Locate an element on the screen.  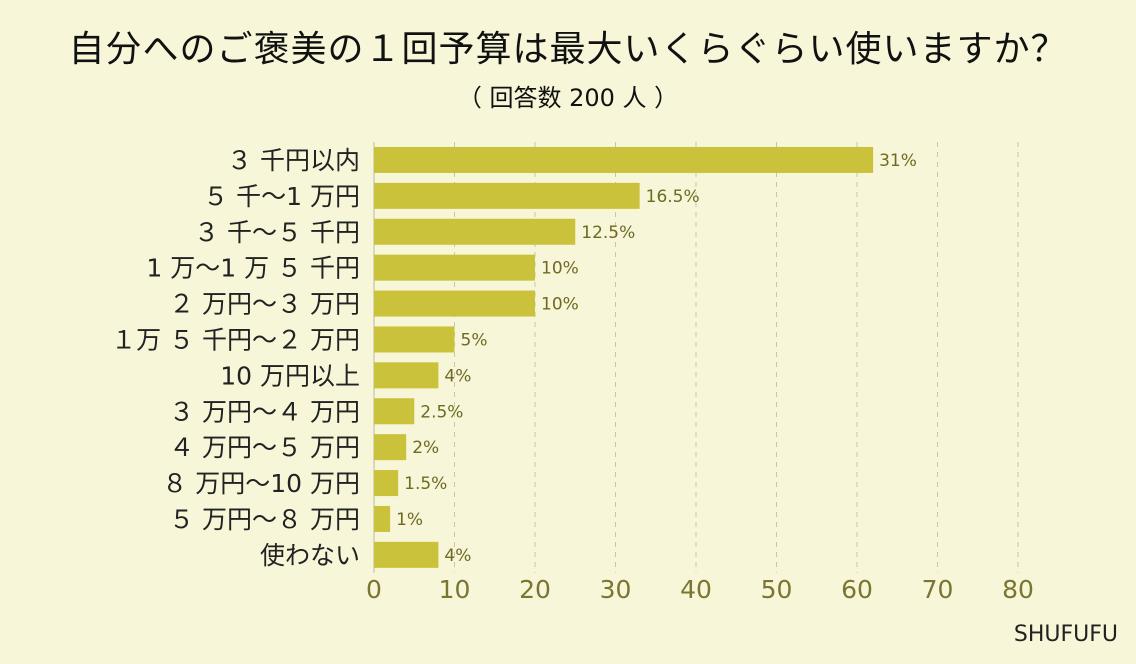
chart-title: 自分へのご褒美の１回予算は最大いくらぐらい使いますか？ is located at coordinates (568, 49).